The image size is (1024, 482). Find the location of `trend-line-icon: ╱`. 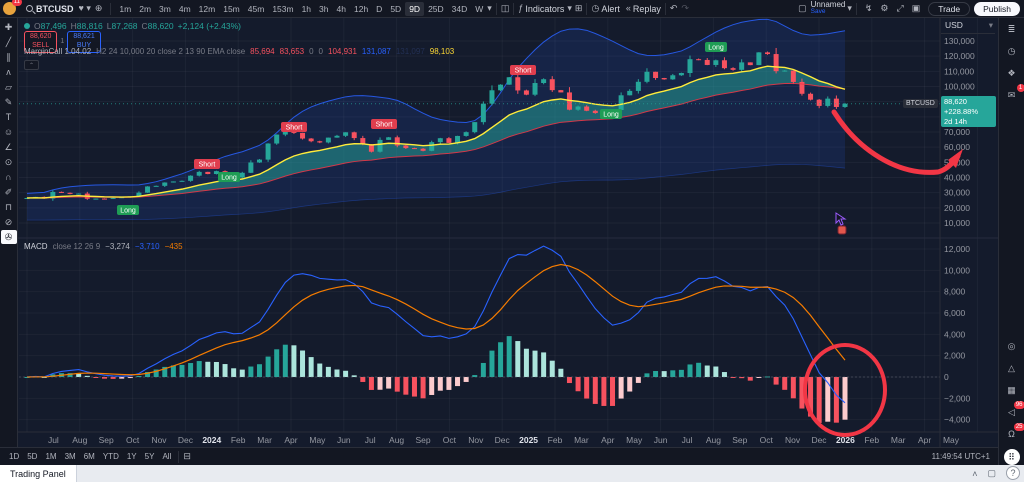

trend-line-icon: ╱ is located at coordinates (8, 41).